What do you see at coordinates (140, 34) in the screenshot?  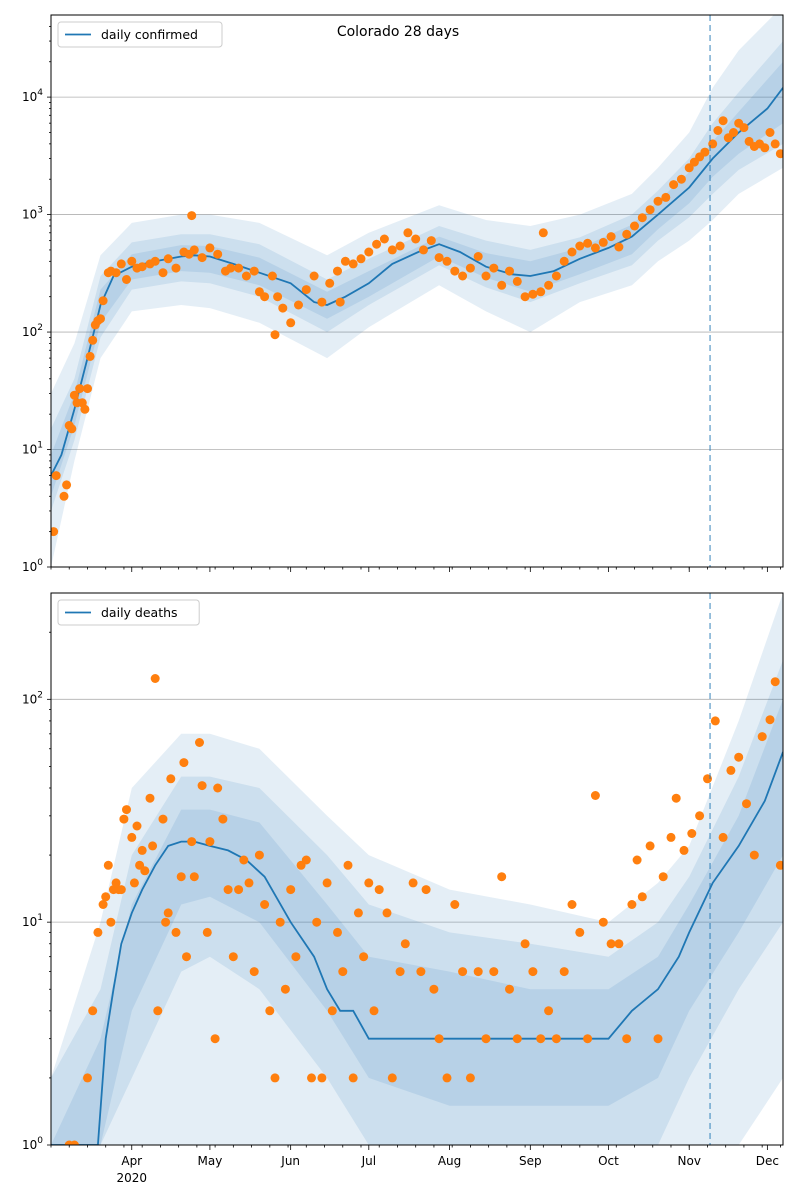 I see `legend-box` at bounding box center [140, 34].